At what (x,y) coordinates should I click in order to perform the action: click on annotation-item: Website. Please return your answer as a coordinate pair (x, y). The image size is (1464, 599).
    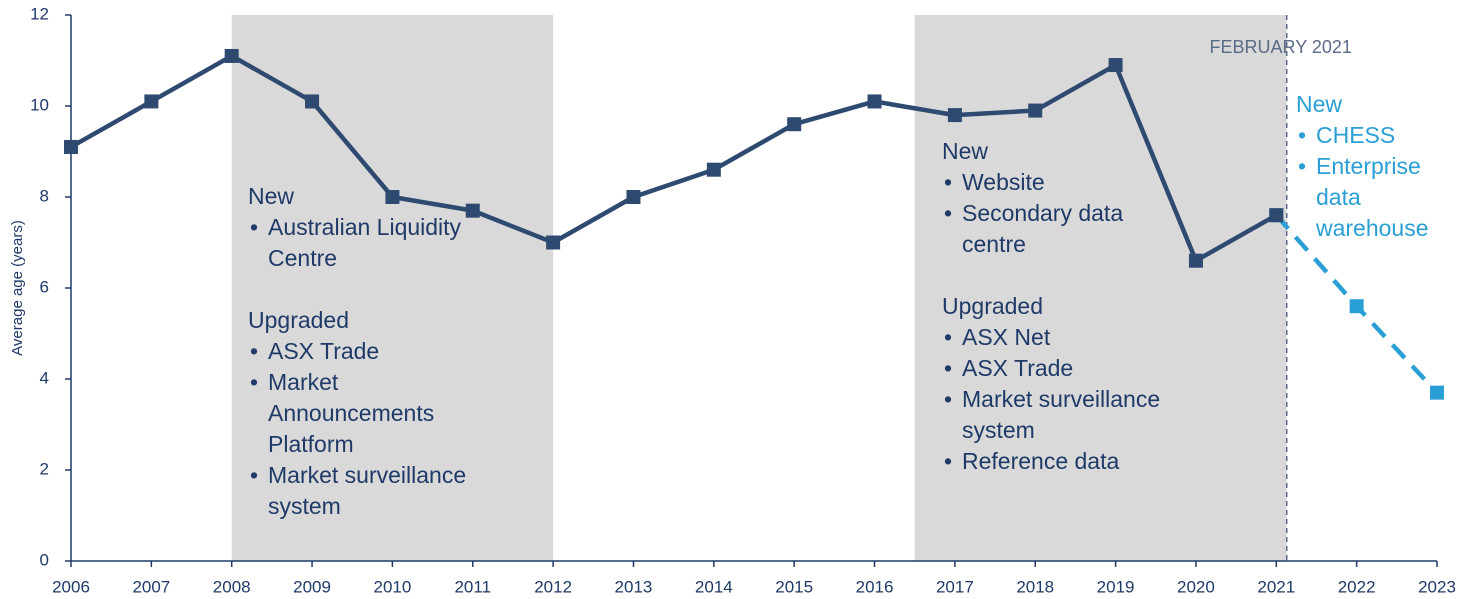
    Looking at the image, I should click on (1067, 182).